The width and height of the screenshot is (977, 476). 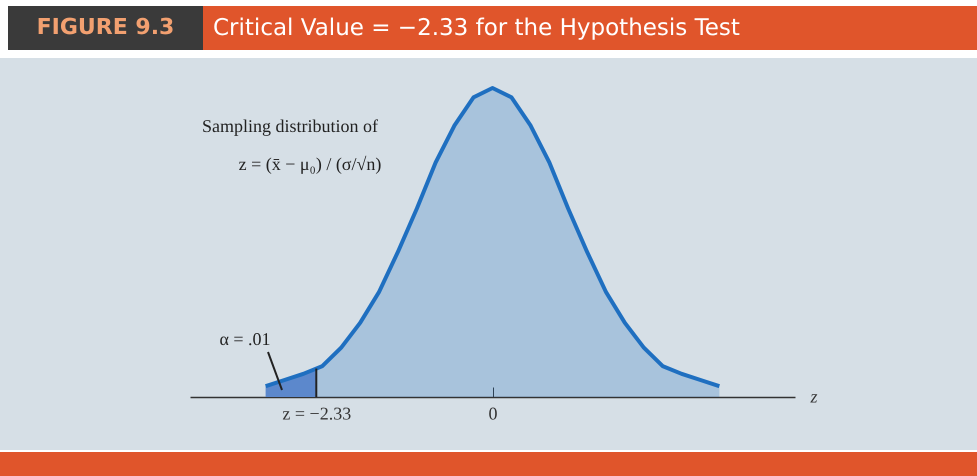 What do you see at coordinates (310, 164) in the screenshot?
I see `annotation: z = (x̄ − μ₀) / (σ/√n)` at bounding box center [310, 164].